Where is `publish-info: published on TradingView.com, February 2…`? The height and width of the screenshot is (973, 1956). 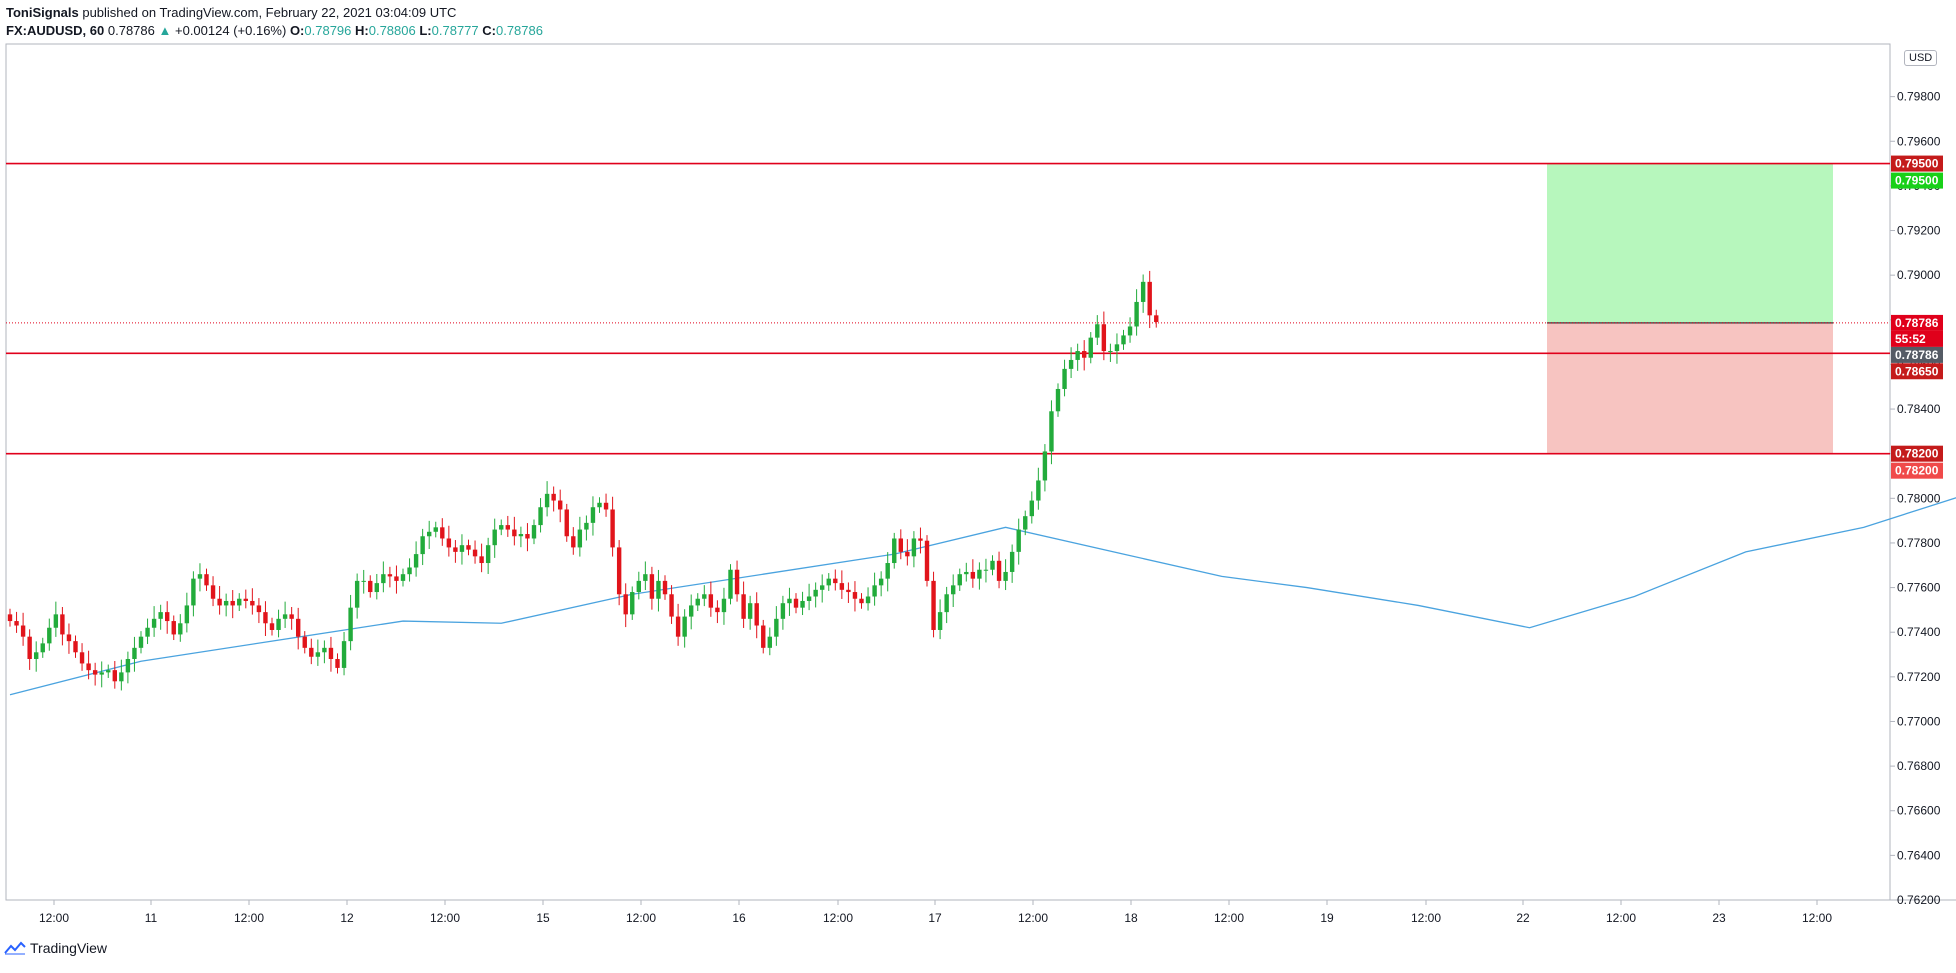
publish-info: published on TradingView.com, February 2… is located at coordinates (269, 12).